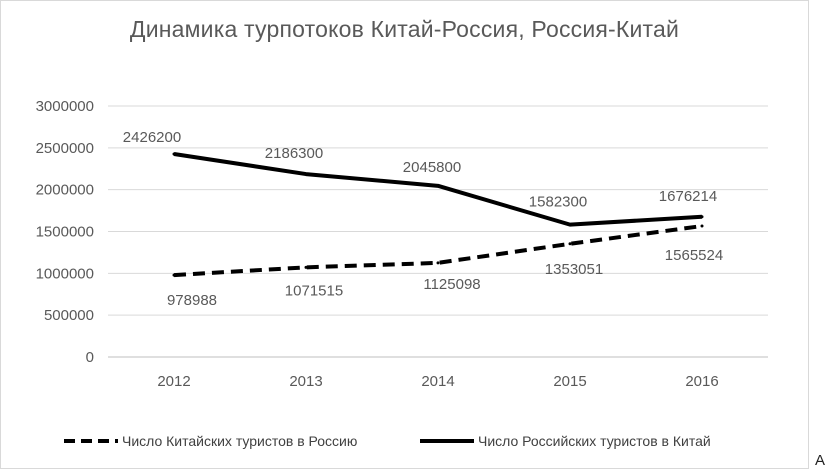 This screenshot has width=829, height=471. Describe the element at coordinates (69, 315) in the screenshot. I see `y-tick-label: 500000` at that location.